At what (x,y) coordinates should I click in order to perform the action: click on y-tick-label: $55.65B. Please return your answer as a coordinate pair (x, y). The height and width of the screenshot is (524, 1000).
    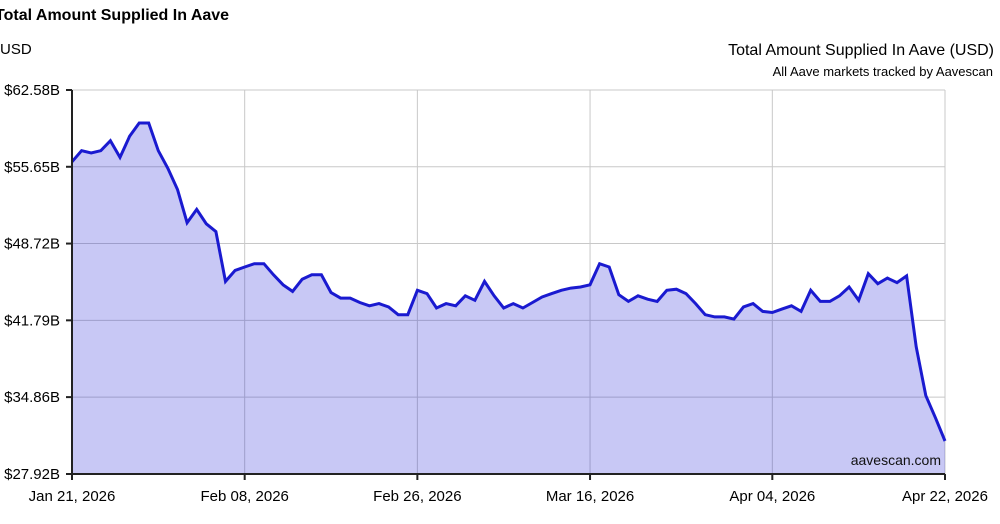
    Looking at the image, I should click on (32, 167).